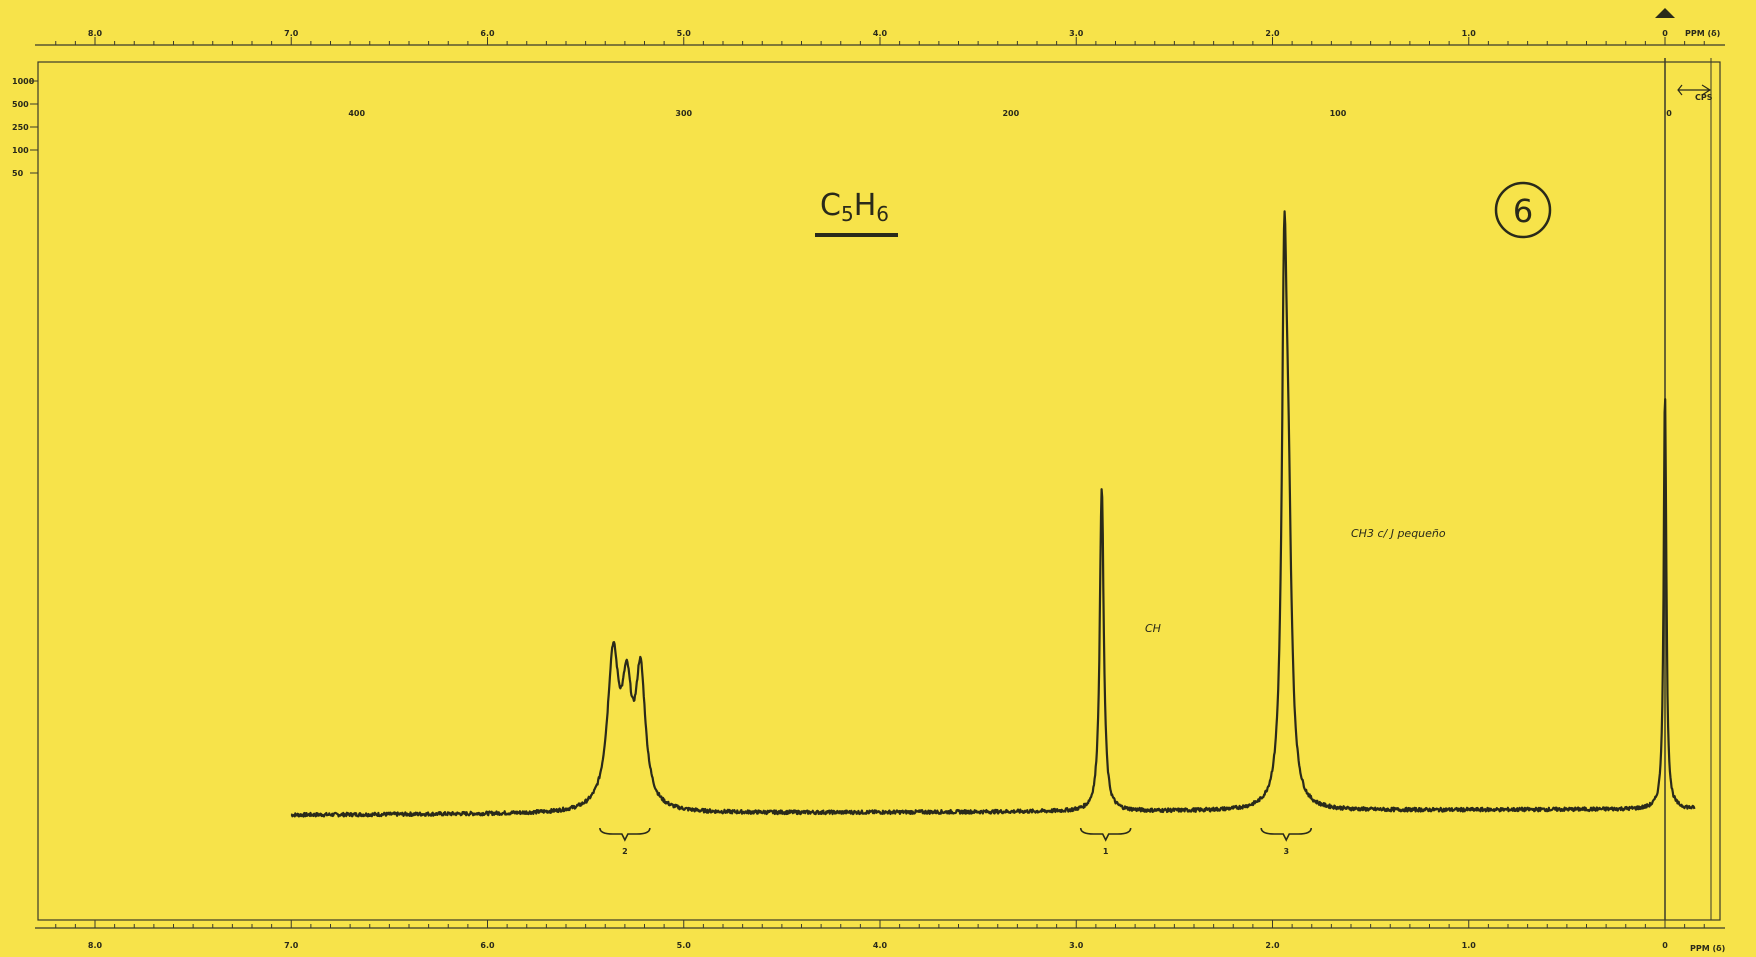 This screenshot has height=957, width=1756. What do you see at coordinates (487, 945) in the screenshot?
I see `bottom-ppm-tick-label: 6.0` at bounding box center [487, 945].